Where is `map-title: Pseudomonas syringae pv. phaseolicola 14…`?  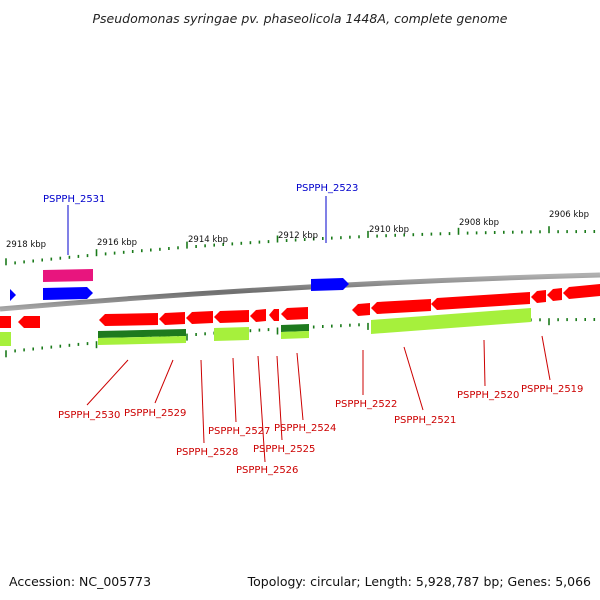
map-title: Pseudomonas syringae pv. phaseolicola 14… is located at coordinates (299, 18).